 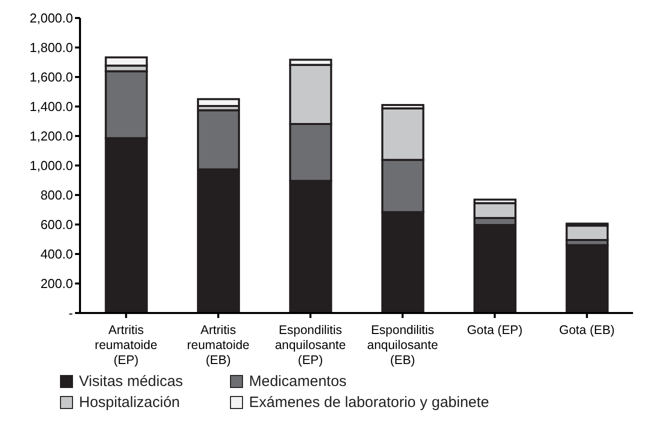 I want to click on y-tick-label: 800.0, so click(x=56, y=195).